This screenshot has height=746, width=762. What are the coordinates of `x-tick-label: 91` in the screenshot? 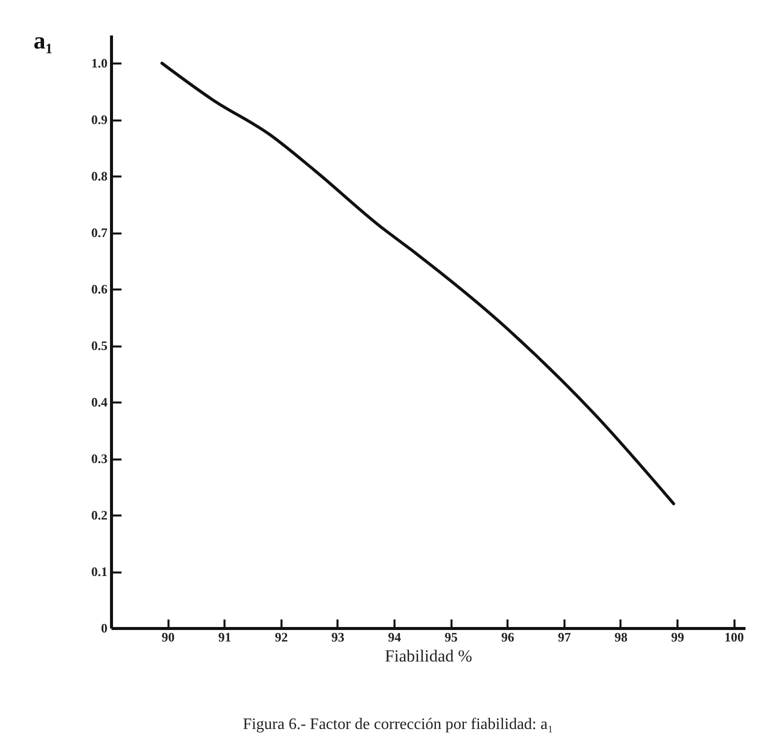 It's located at (225, 637).